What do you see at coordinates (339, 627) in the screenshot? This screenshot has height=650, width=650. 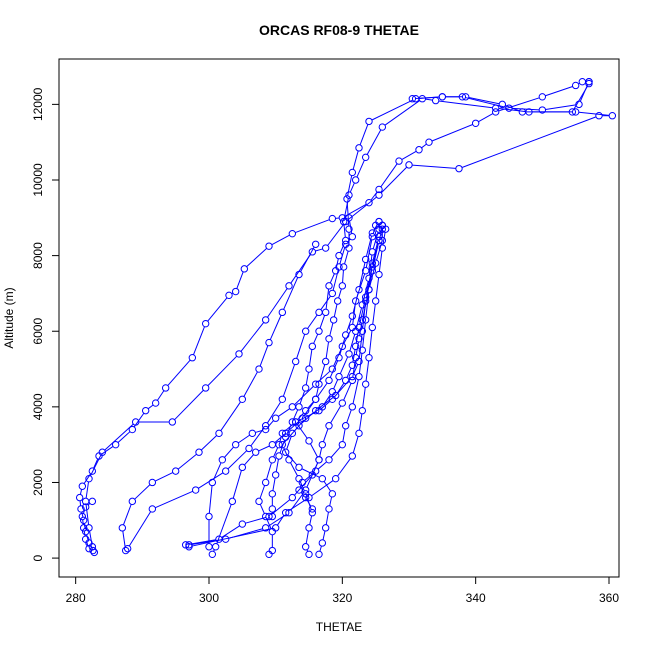 I see `x-axis-label: THETAE` at bounding box center [339, 627].